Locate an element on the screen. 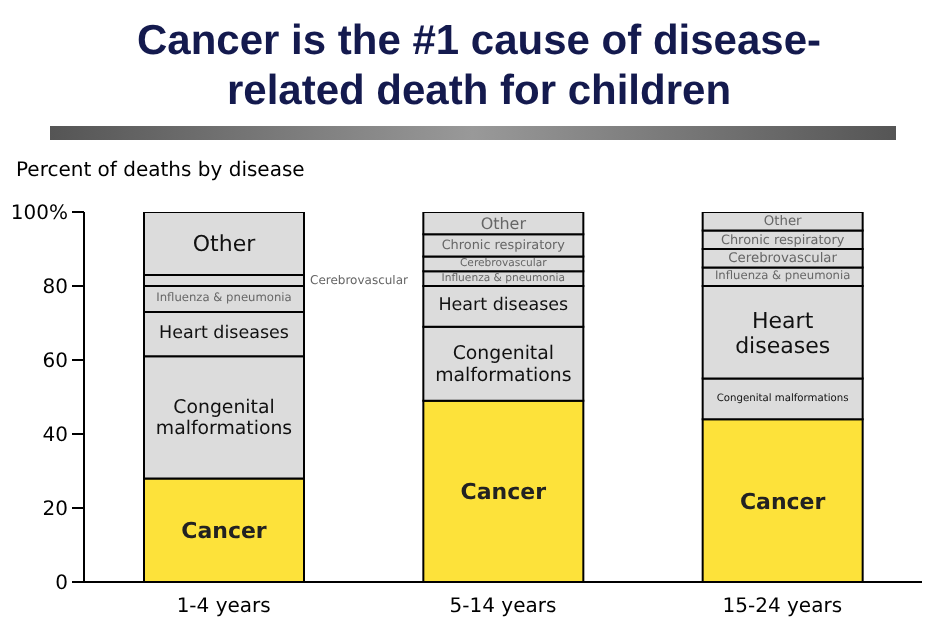  series-label: Cancer is located at coordinates (504, 491).